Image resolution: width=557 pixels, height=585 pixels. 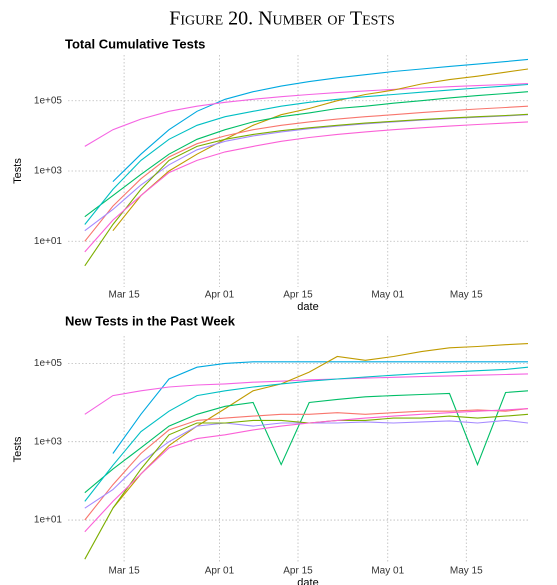 I want to click on chart-title: Total Cumulative Tests, so click(x=135, y=43).